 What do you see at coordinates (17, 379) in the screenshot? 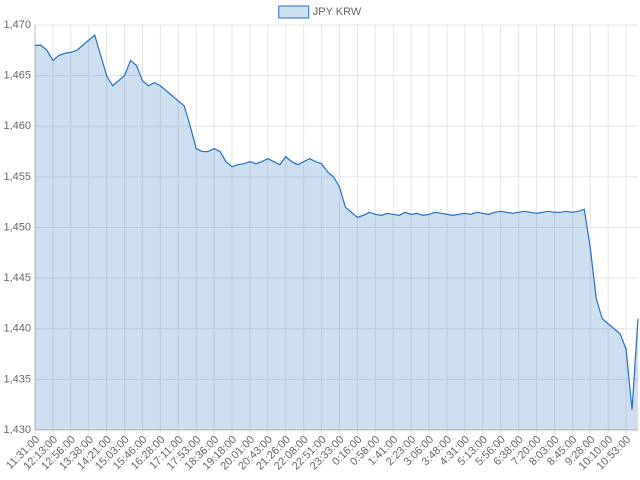
I see `y-tick-label: 1,435` at bounding box center [17, 379].